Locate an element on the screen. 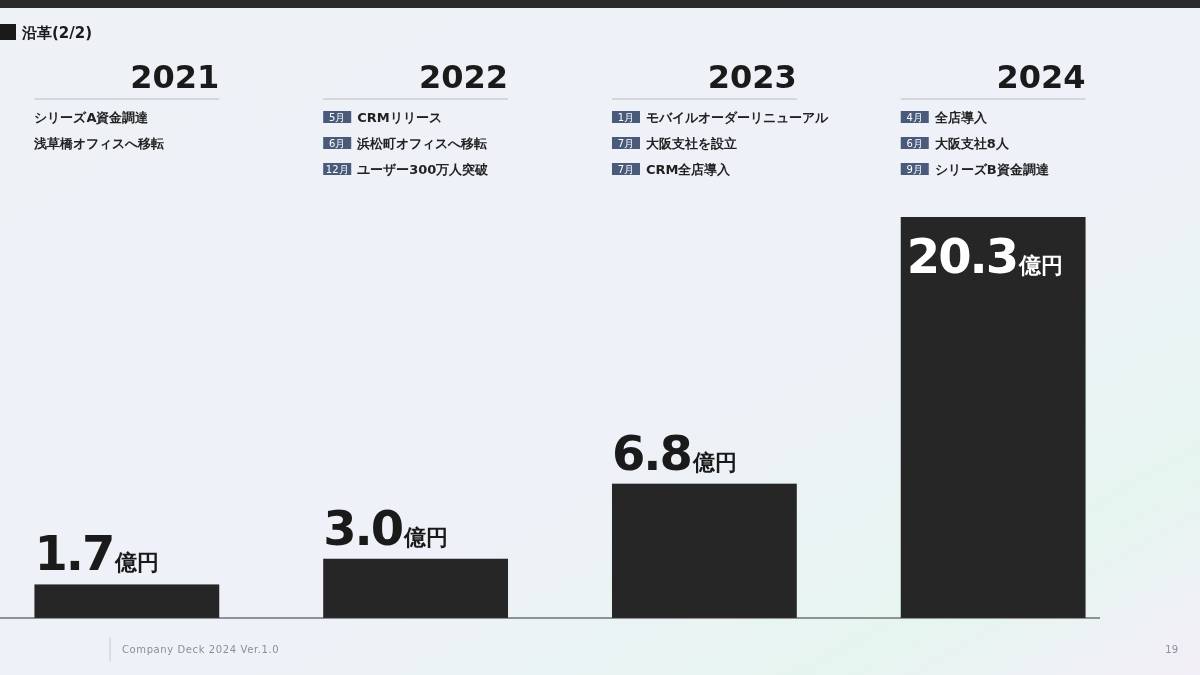  text: 4月 全店導入 is located at coordinates (947, 117).